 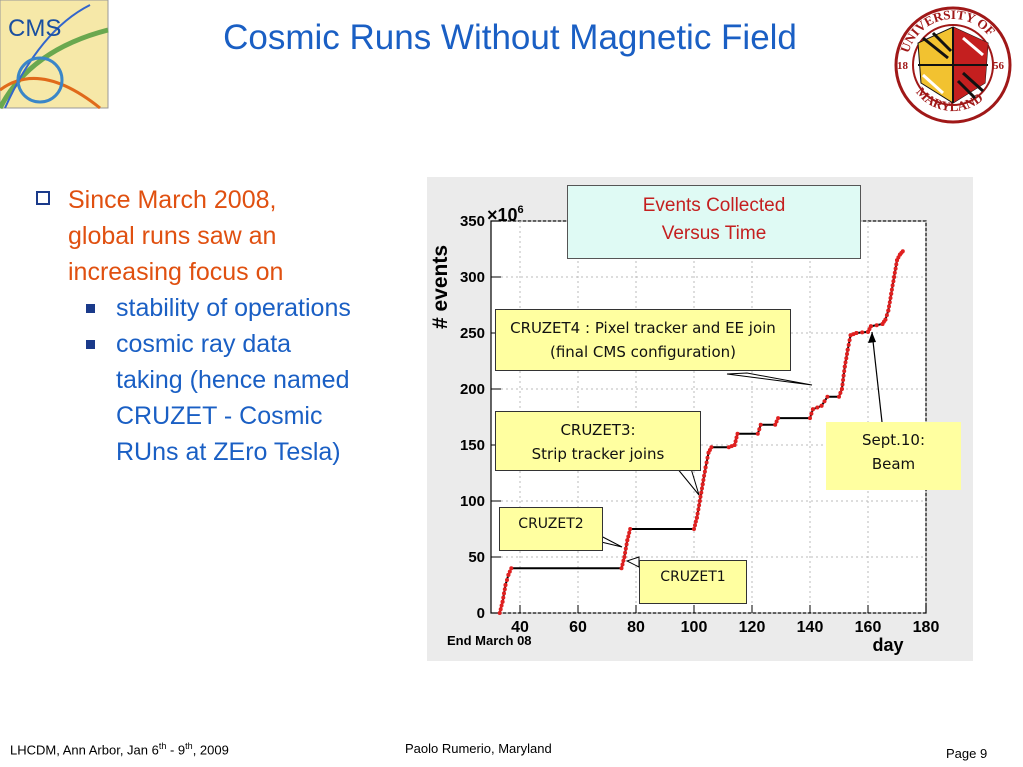 What do you see at coordinates (84, 750) in the screenshot?
I see `footer-left-prefix: LHCDM, Ann Arbor, Jan 6` at bounding box center [84, 750].